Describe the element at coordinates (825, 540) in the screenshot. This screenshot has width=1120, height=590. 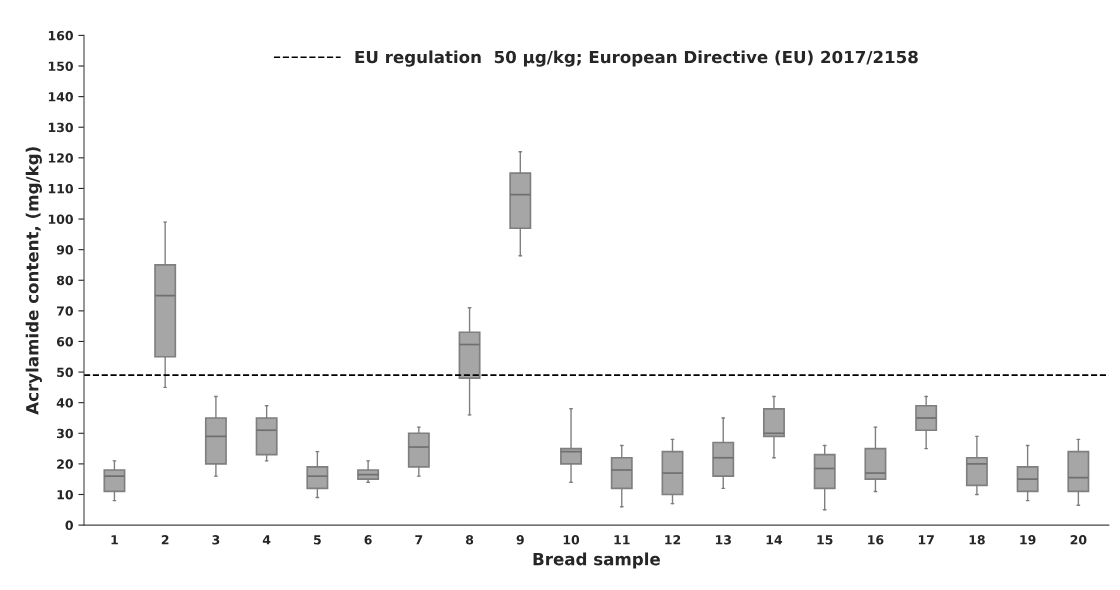
I see `x-tick-label: 15` at that location.